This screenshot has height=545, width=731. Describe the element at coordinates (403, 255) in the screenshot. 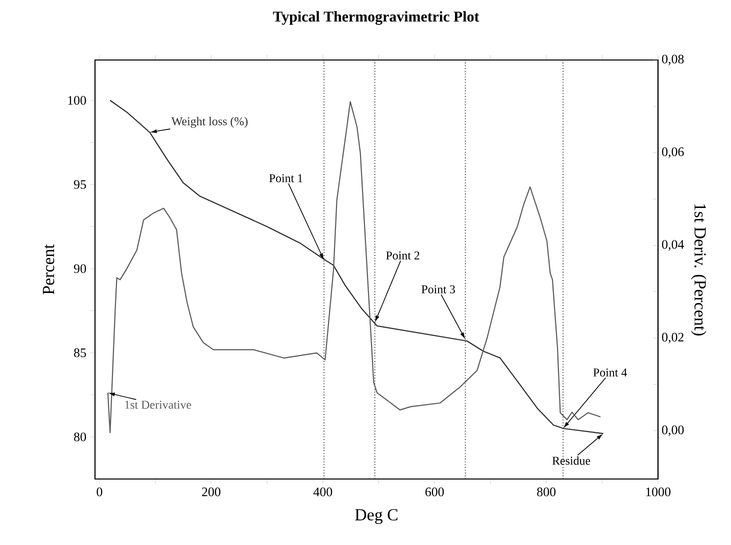

I see `annotation: Point 2` at that location.